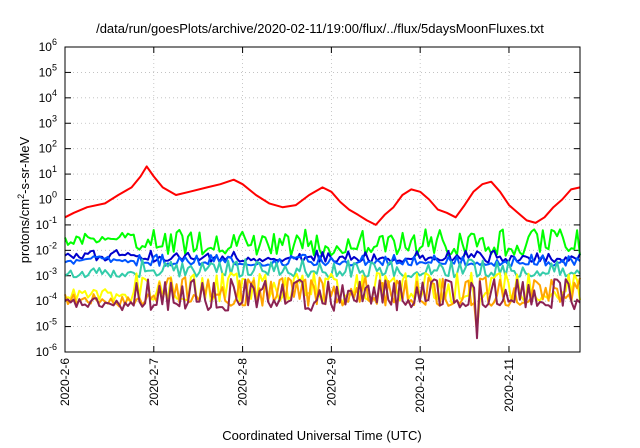 The image size is (640, 448). What do you see at coordinates (46, 350) in the screenshot?
I see `y-tick-label: 10⁻⁶` at bounding box center [46, 350].